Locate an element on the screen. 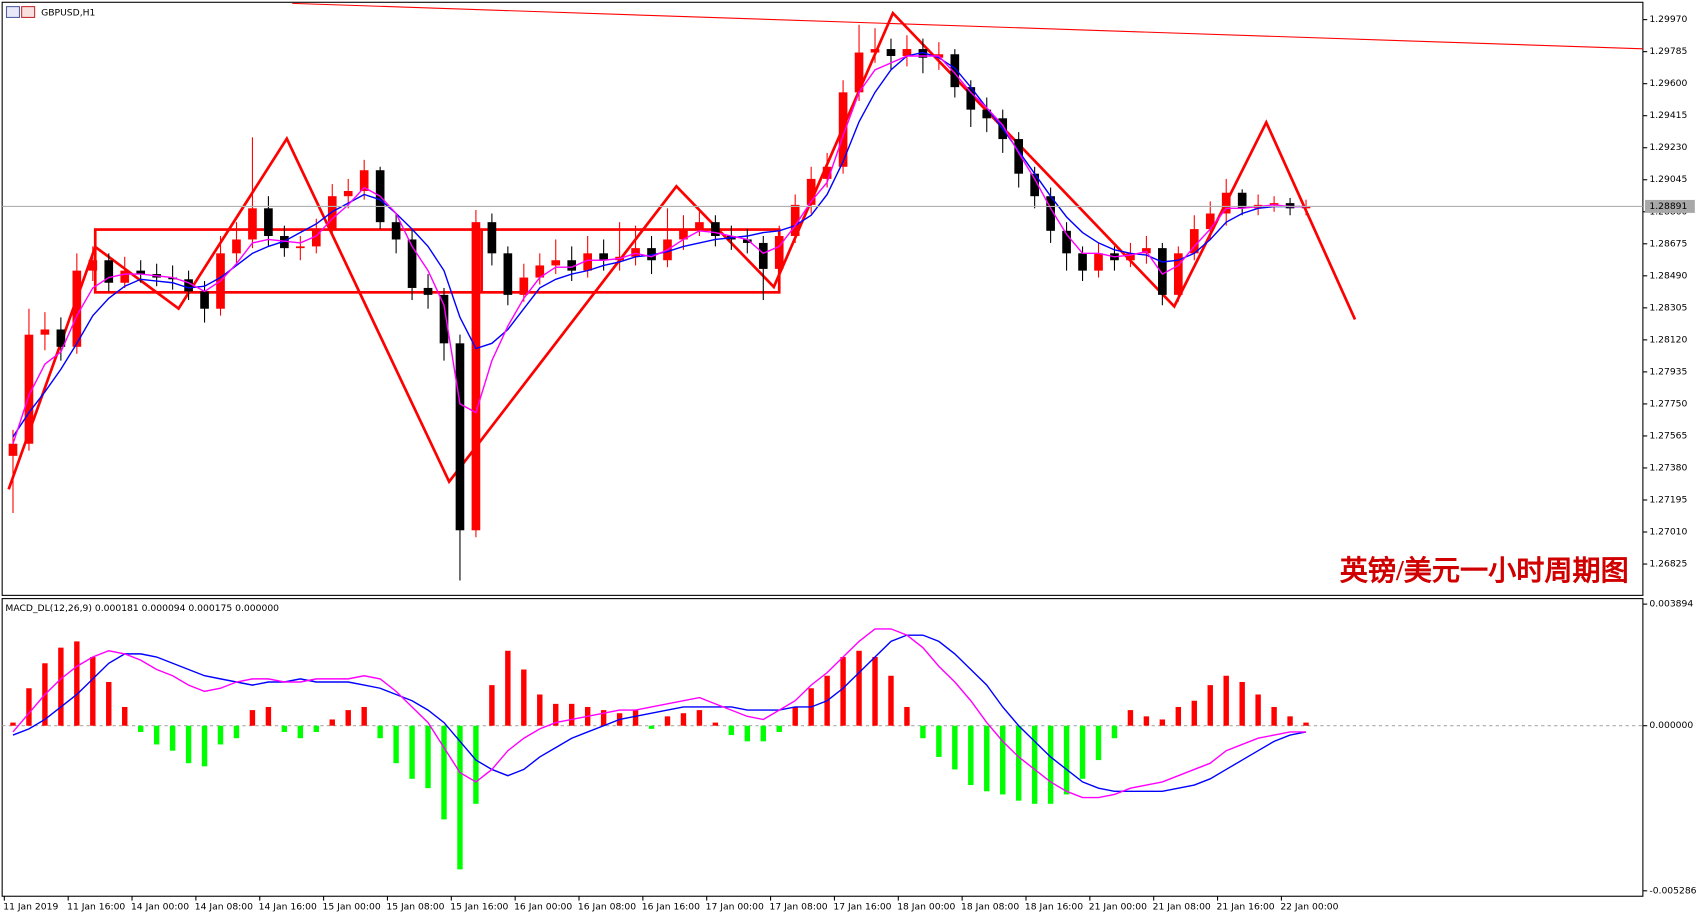  y-tick-label: 1.27750 is located at coordinates (1668, 403).